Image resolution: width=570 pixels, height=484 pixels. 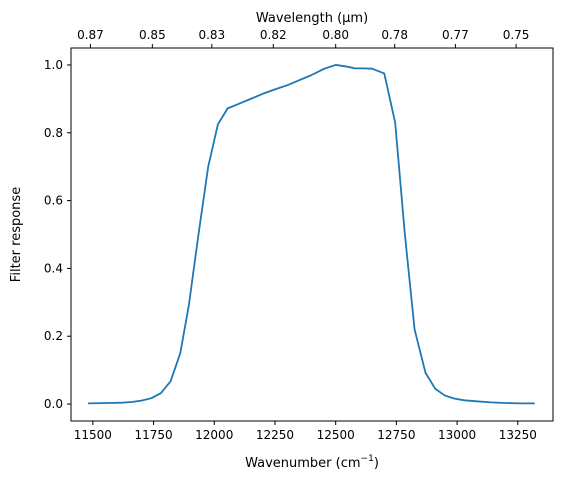 I want to click on top-tick-label: 0.78, so click(x=394, y=35).